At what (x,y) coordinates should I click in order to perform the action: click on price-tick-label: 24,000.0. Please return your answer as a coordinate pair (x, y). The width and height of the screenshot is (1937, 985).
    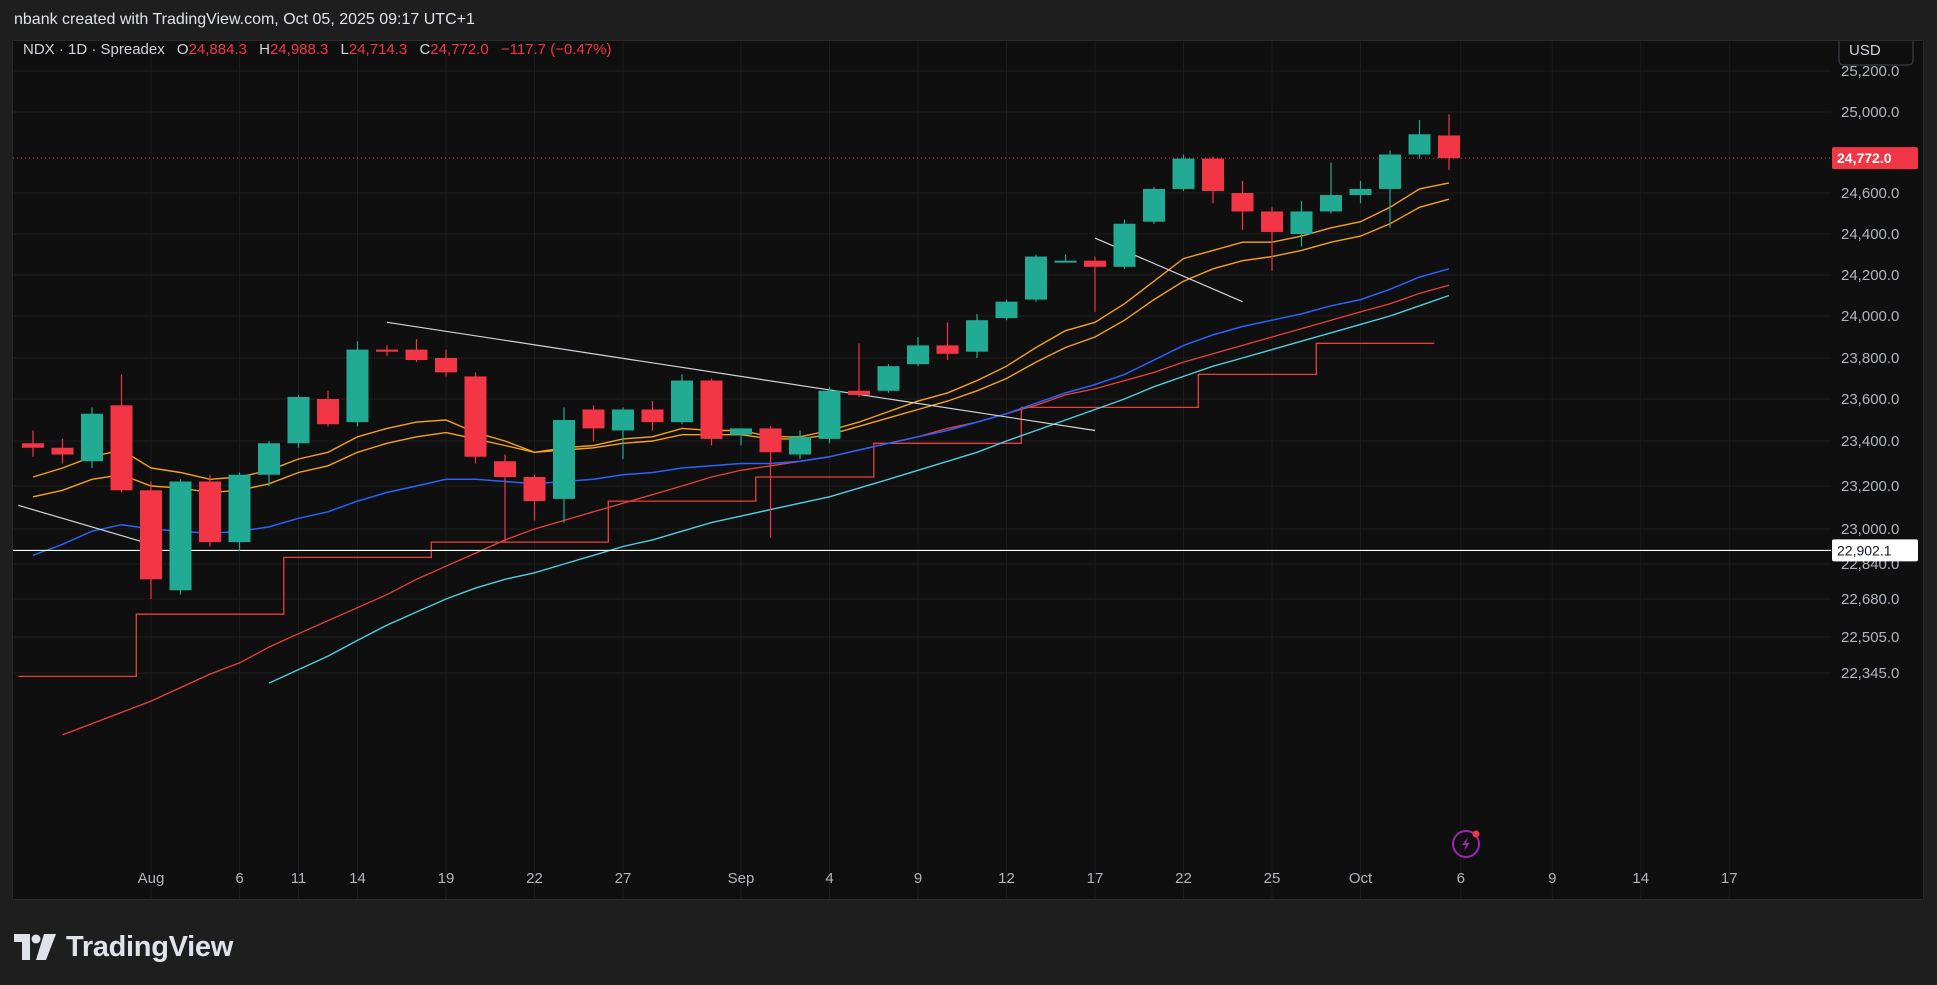
    Looking at the image, I should click on (1870, 316).